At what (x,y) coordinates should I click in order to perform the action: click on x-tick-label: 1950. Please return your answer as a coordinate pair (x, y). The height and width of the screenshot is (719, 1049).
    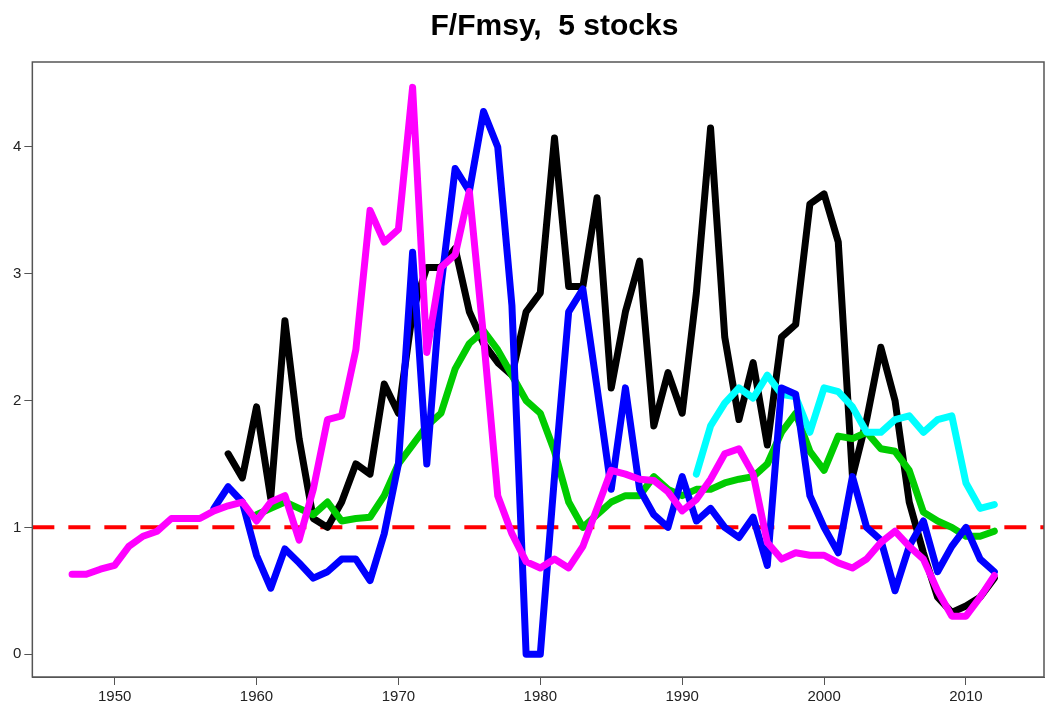
    Looking at the image, I should click on (114, 696).